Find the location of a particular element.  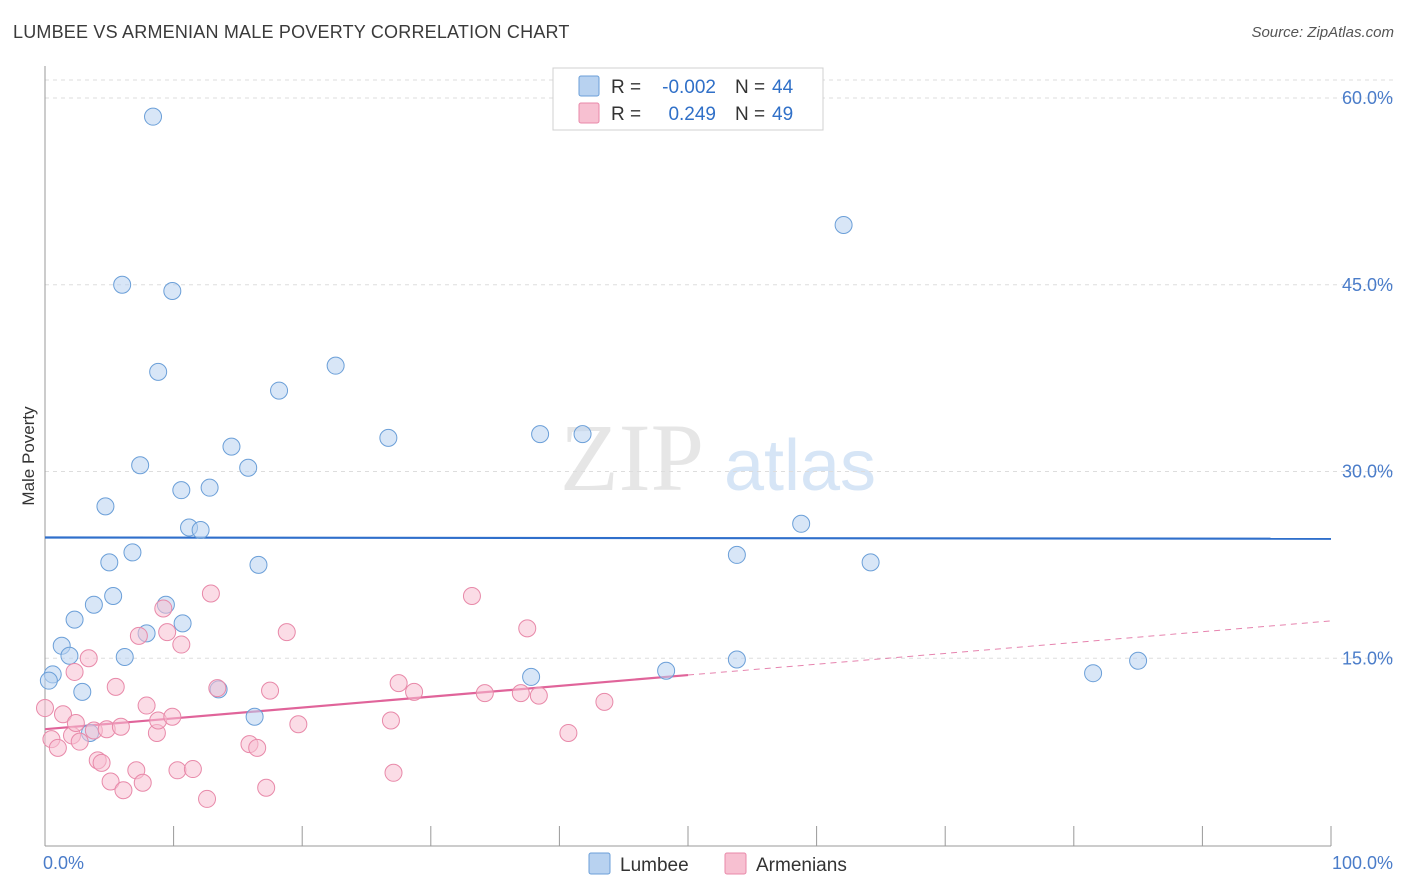

bottom-legend-label-lumbee: Lumbee is located at coordinates (654, 865).